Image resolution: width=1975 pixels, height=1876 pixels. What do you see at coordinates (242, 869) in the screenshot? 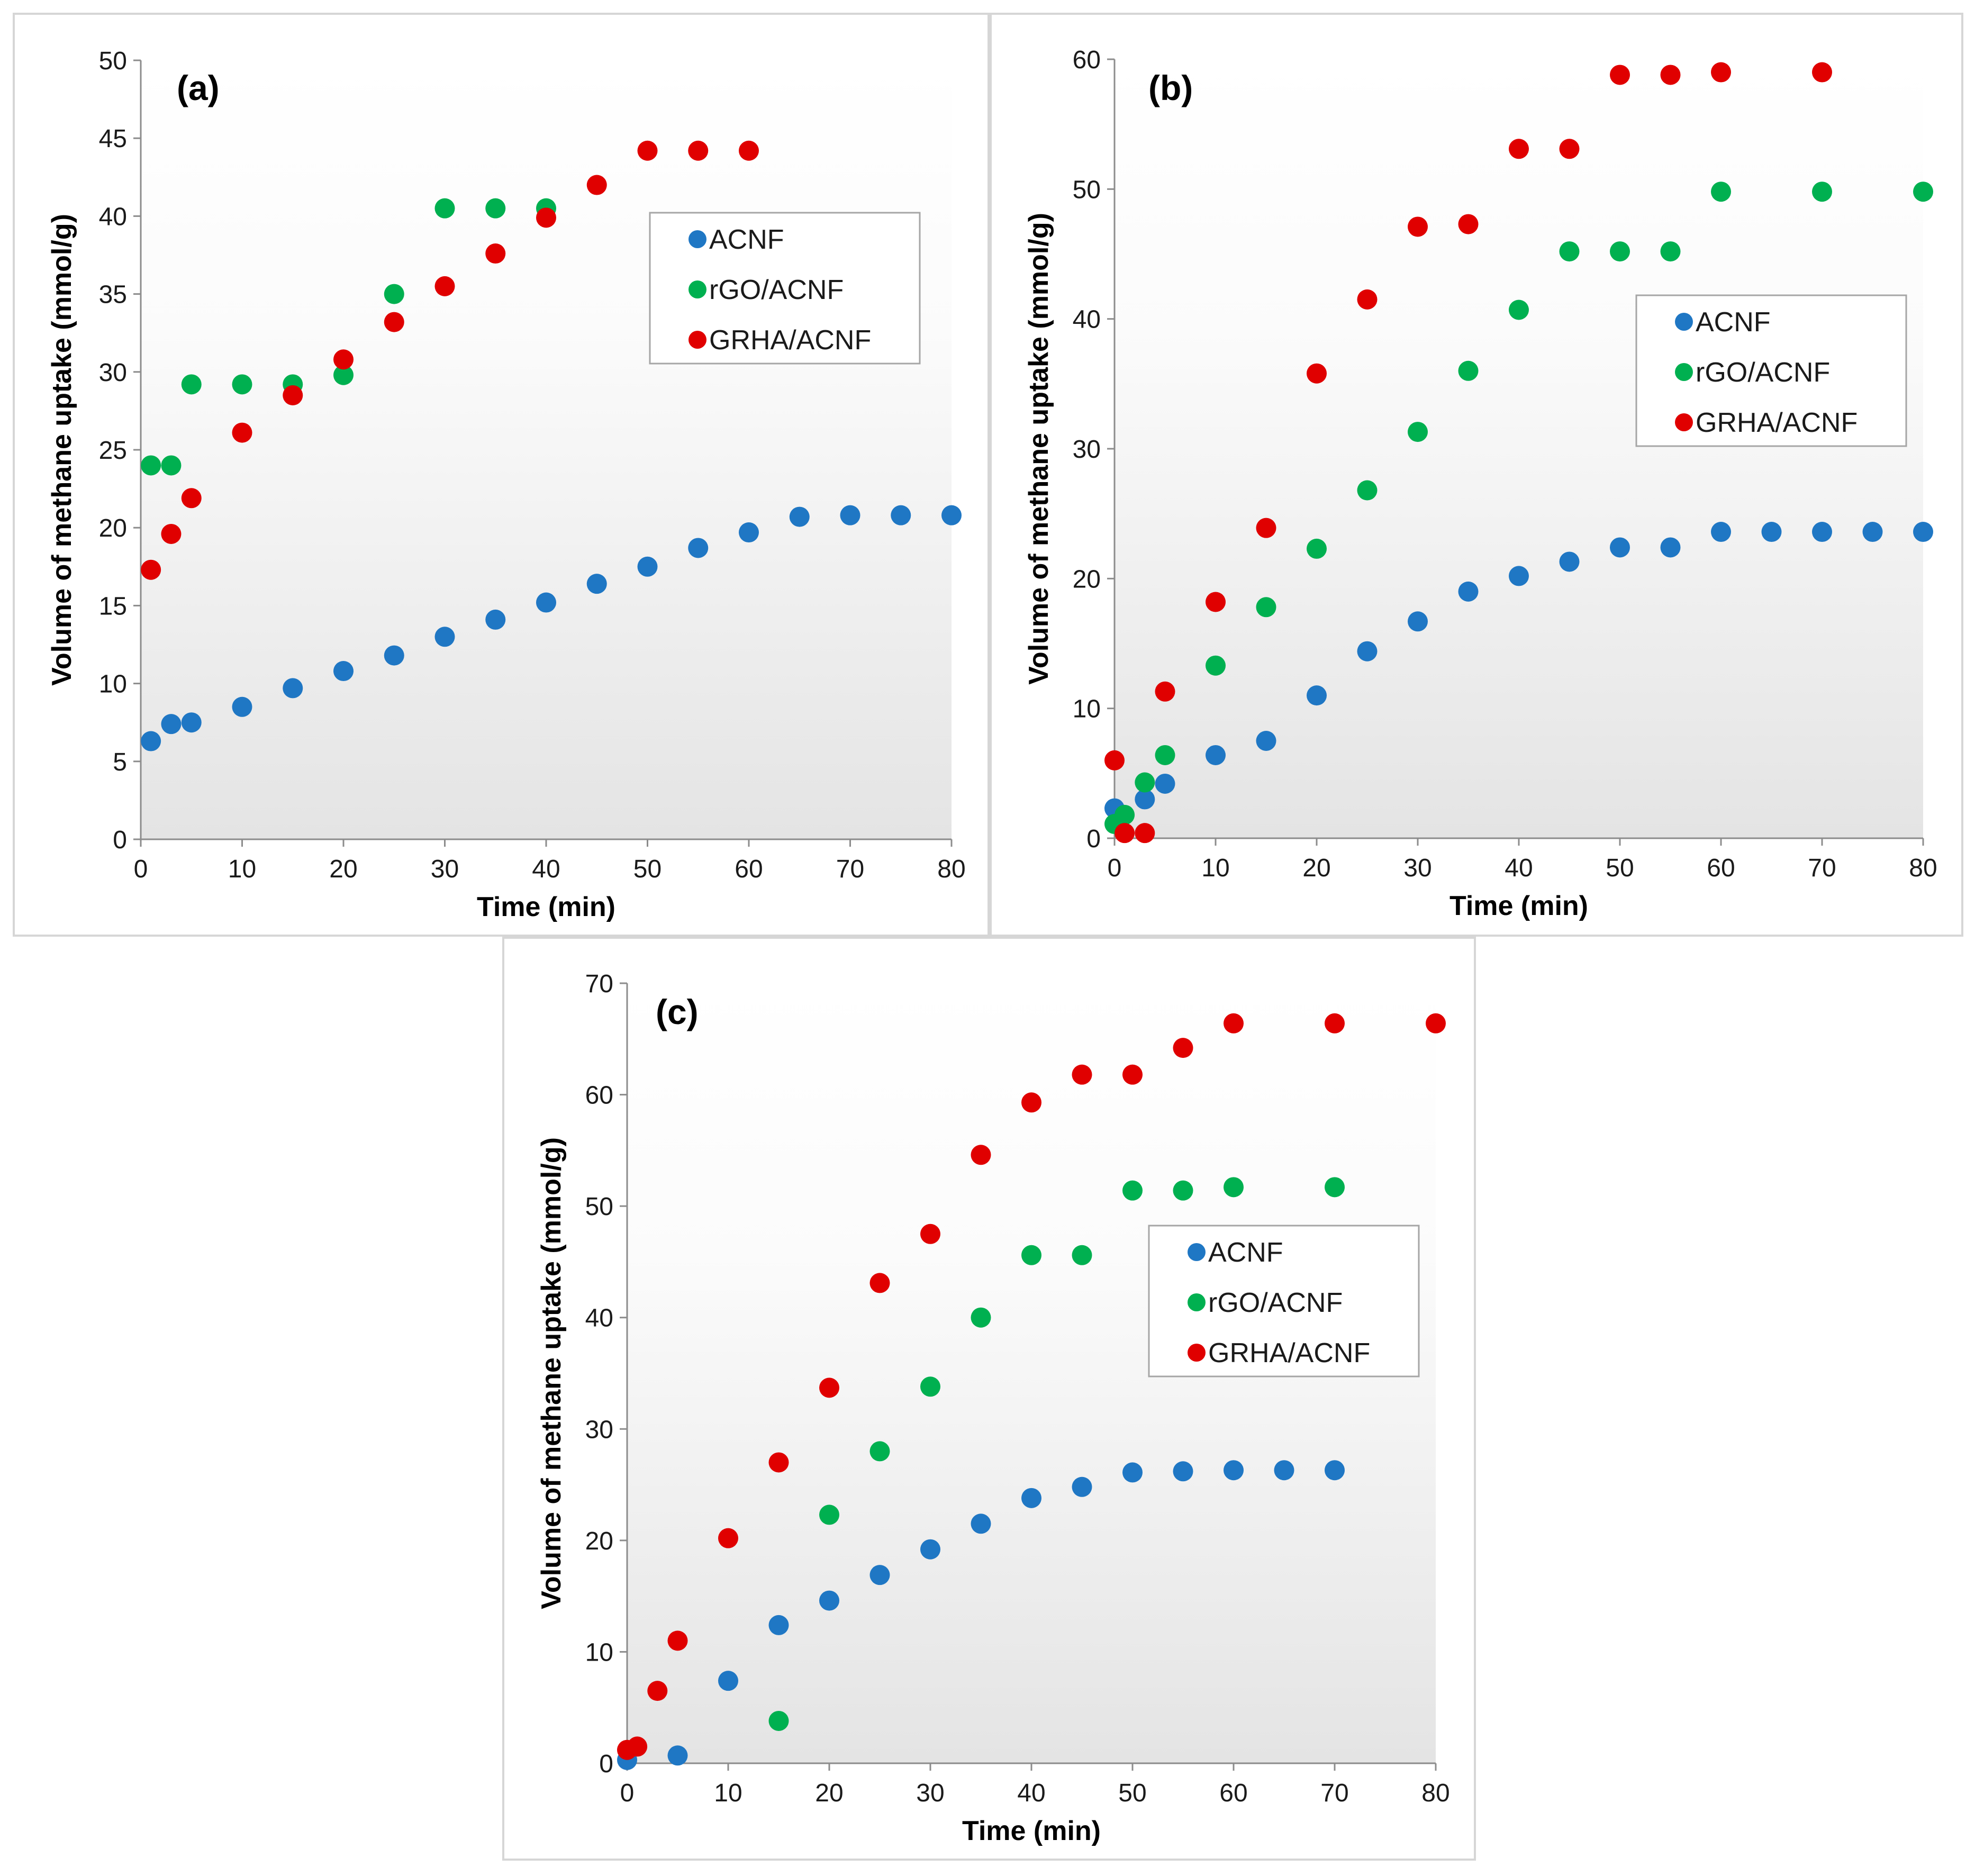
I see `x-tick-label: 10` at bounding box center [242, 869].